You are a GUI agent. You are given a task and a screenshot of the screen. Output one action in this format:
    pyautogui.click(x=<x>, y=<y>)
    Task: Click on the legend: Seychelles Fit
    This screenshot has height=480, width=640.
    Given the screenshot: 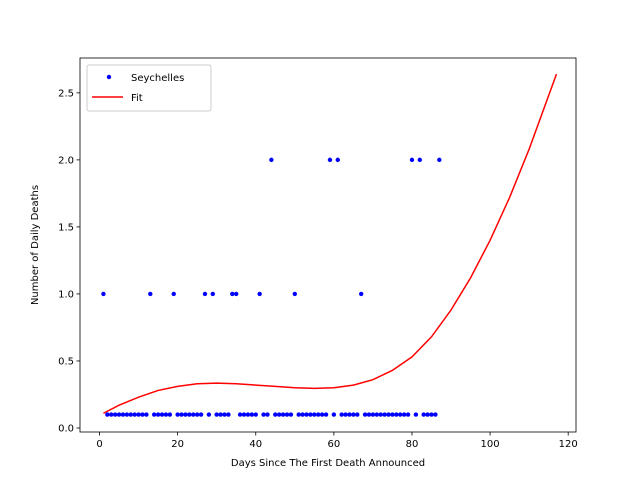 What is the action you would take?
    pyautogui.click(x=149, y=88)
    